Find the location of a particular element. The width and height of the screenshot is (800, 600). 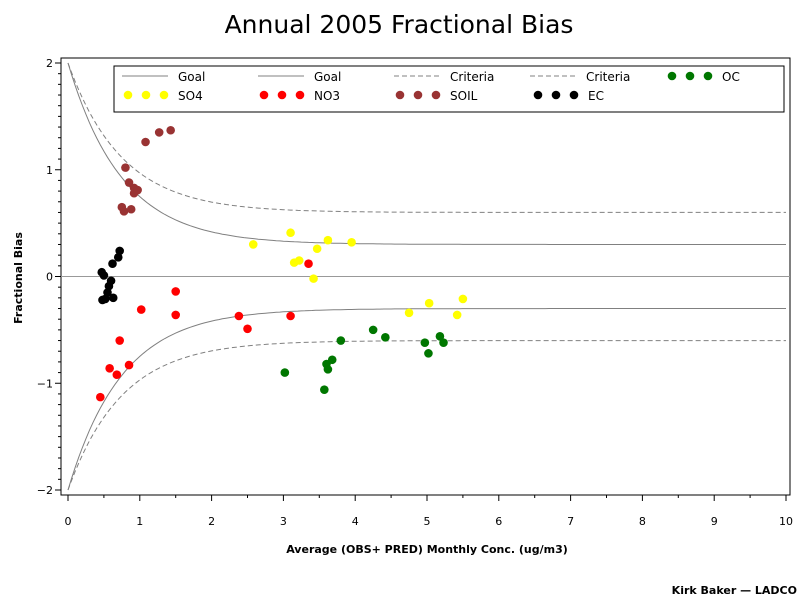

x-tick-label: 2 is located at coordinates (211, 521).